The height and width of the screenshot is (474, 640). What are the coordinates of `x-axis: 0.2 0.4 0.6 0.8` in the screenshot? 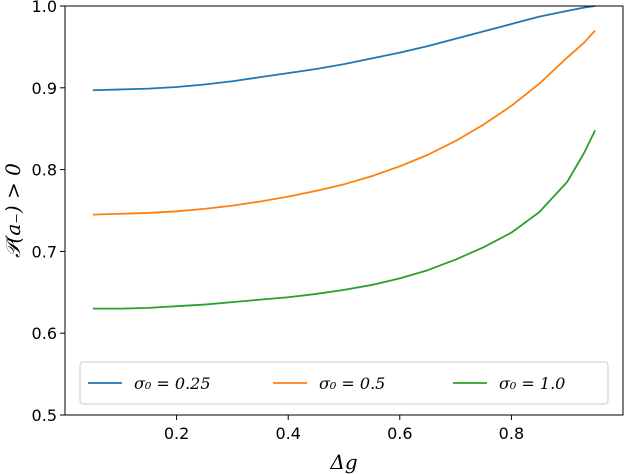 It's located at (344, 429).